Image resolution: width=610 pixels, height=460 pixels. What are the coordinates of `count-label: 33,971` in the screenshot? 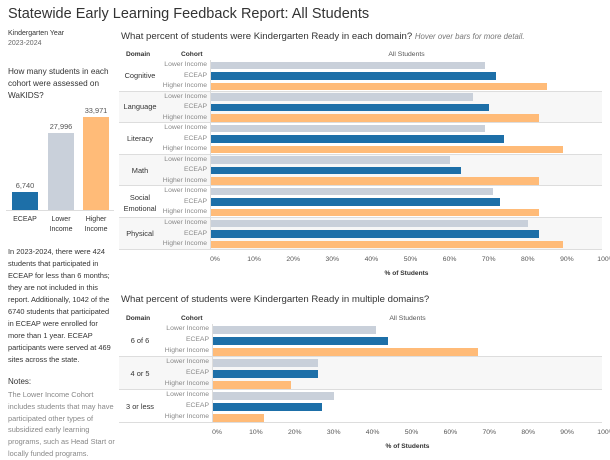 It's located at (96, 110).